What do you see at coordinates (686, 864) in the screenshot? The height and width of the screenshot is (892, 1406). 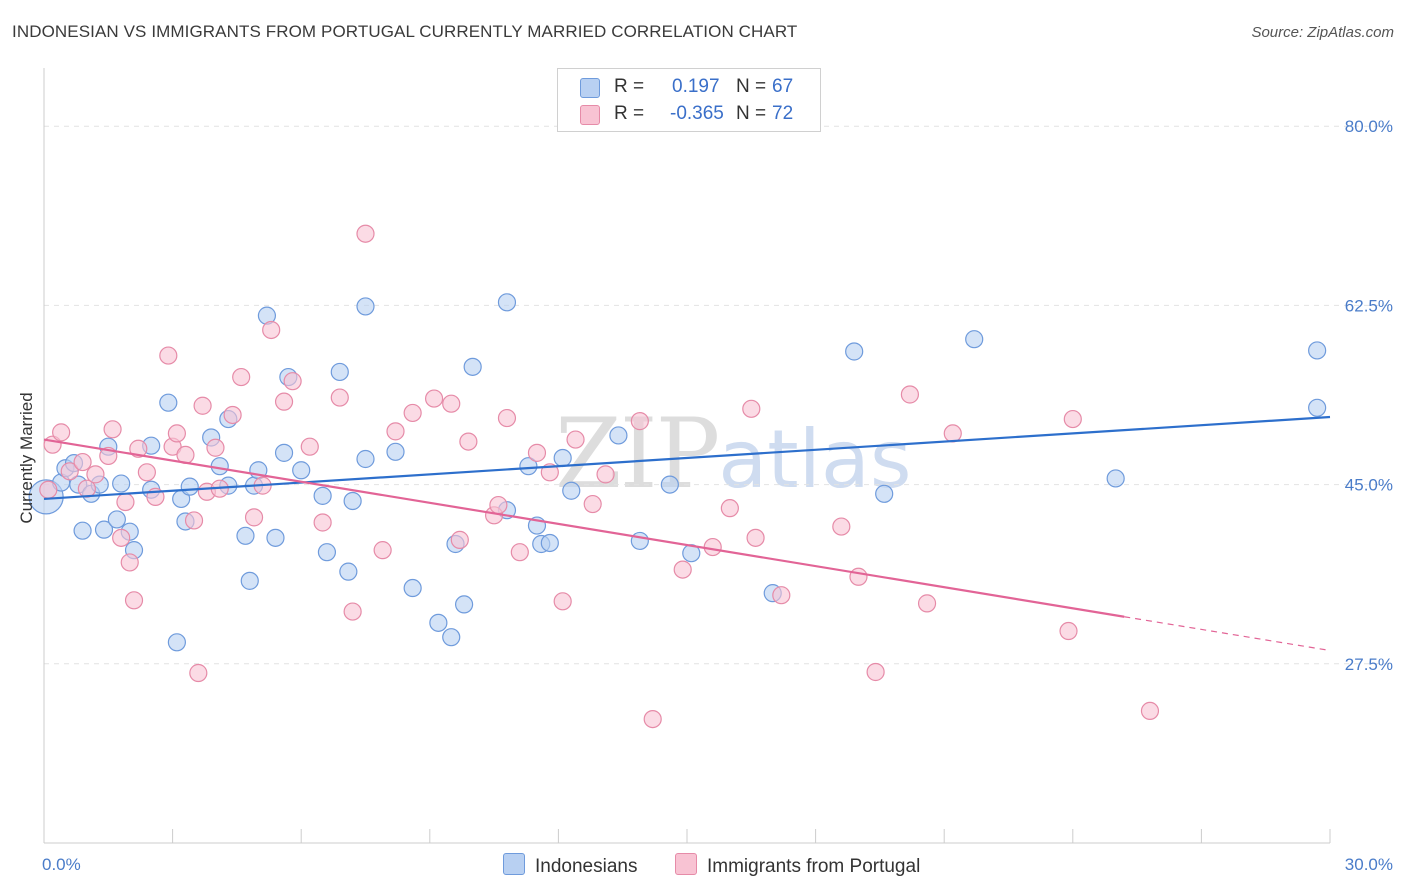 I see `bottom-legend-swatch-pink` at bounding box center [686, 864].